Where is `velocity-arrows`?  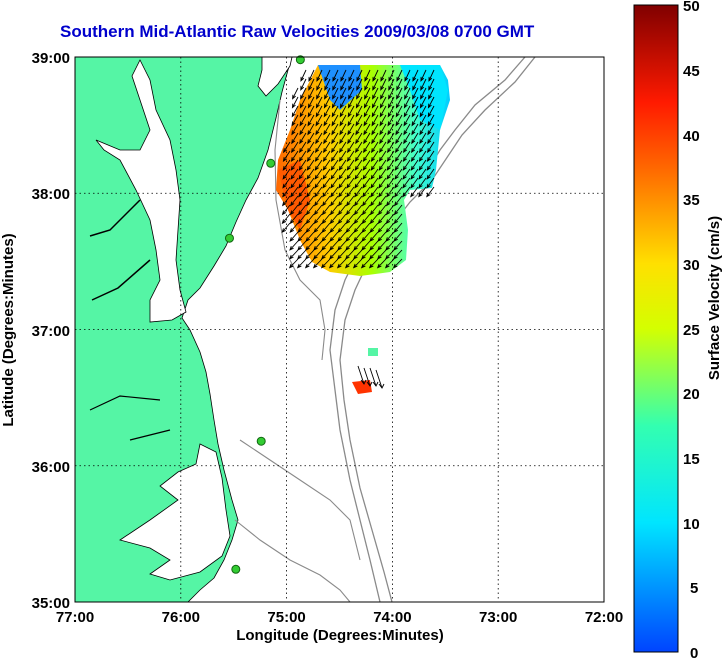
velocity-arrows is located at coordinates (358, 229).